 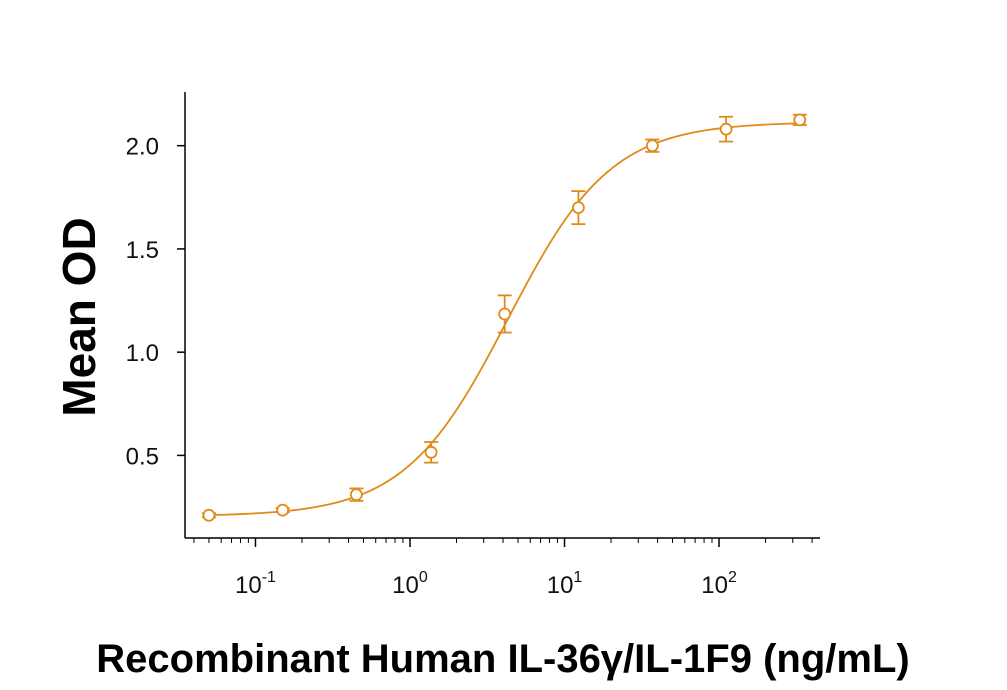 I want to click on y-axis: 0.5 1.0 1.5 2.0, so click(x=156, y=315).